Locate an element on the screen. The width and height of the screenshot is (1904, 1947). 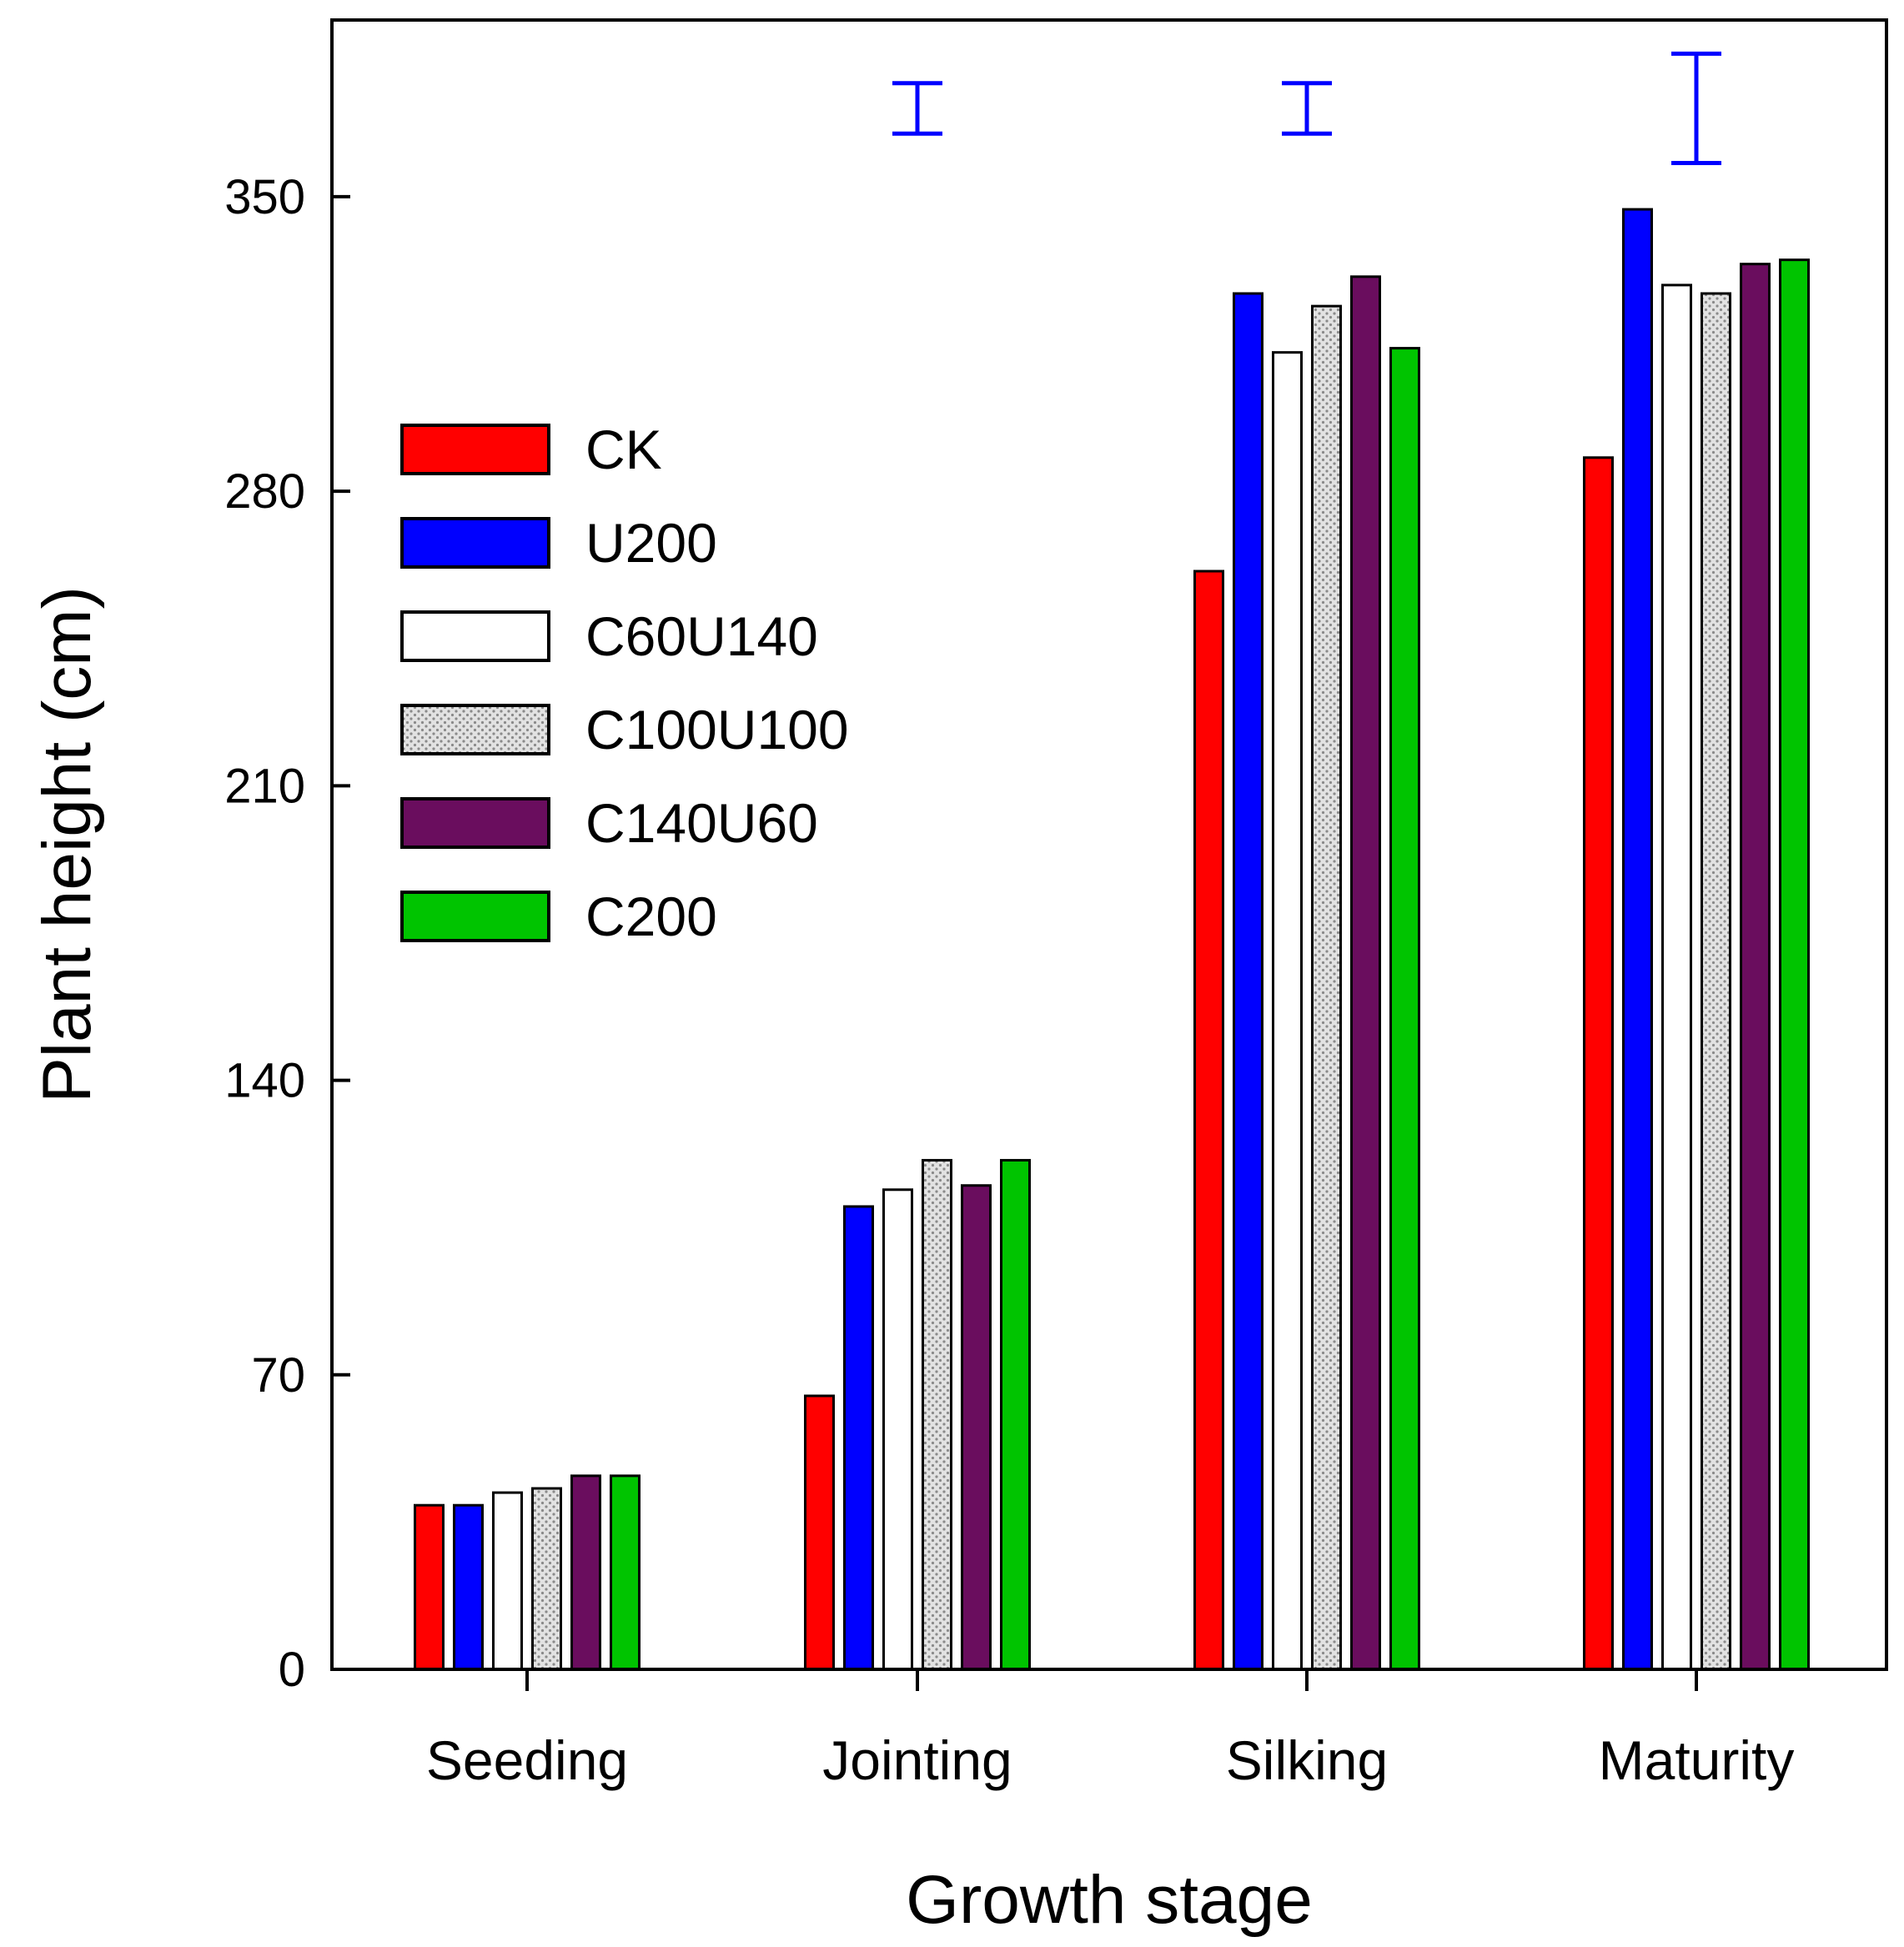
bar-CK-Seeding is located at coordinates (429, 1587).